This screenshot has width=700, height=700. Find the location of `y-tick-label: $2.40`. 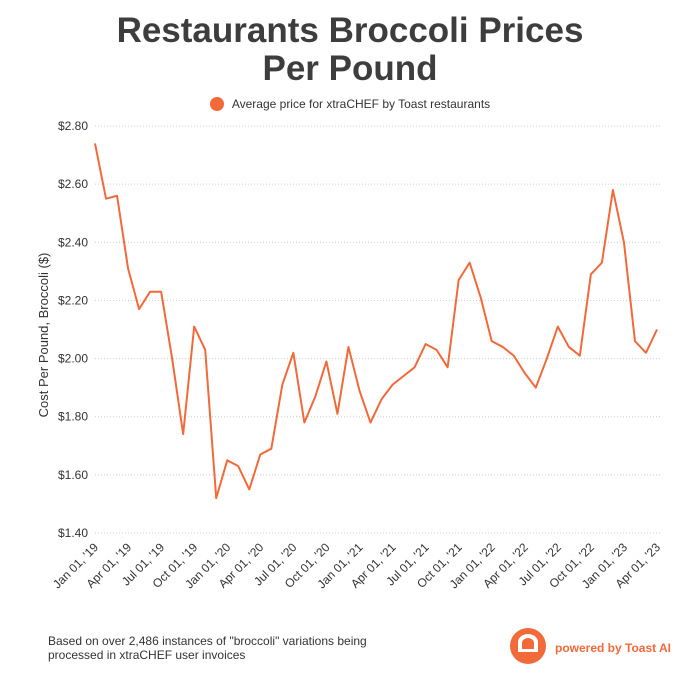

y-tick-label: $2.40 is located at coordinates (73, 242).